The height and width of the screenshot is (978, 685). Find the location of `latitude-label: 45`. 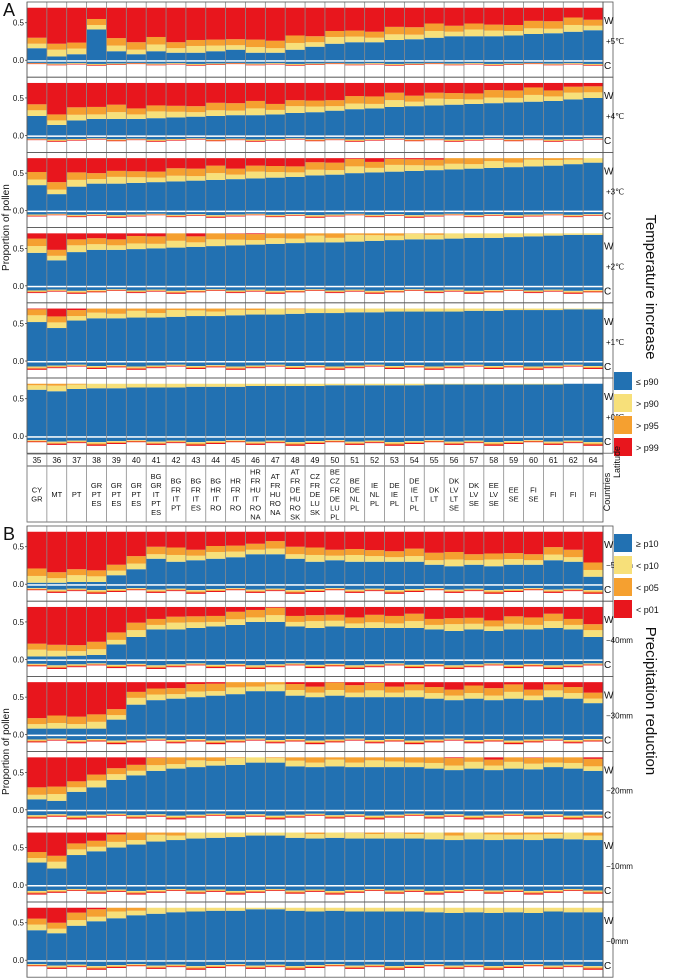

latitude-label: 45 is located at coordinates (235, 460).